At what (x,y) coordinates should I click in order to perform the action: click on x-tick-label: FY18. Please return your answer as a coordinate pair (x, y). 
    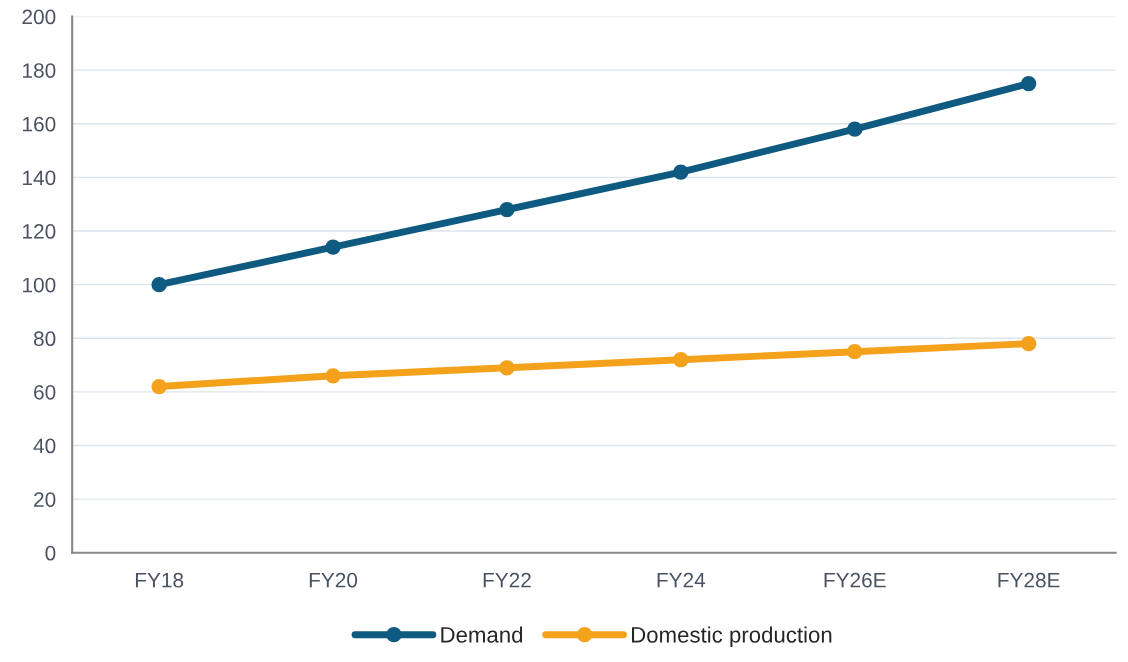
    Looking at the image, I should click on (159, 580).